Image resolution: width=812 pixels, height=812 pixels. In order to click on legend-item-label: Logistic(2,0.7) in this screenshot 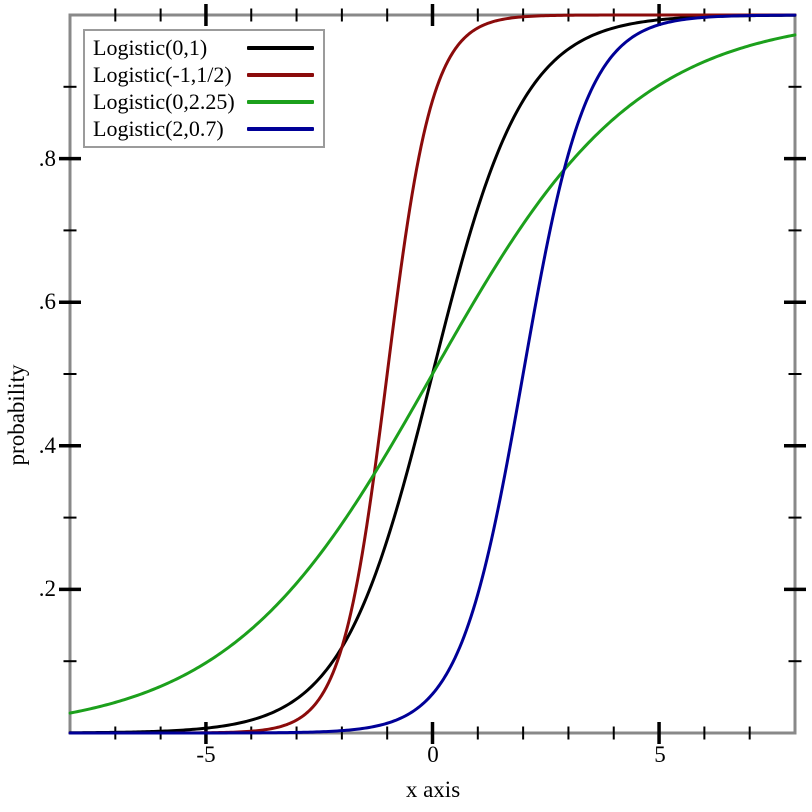, I will do `click(158, 128)`.